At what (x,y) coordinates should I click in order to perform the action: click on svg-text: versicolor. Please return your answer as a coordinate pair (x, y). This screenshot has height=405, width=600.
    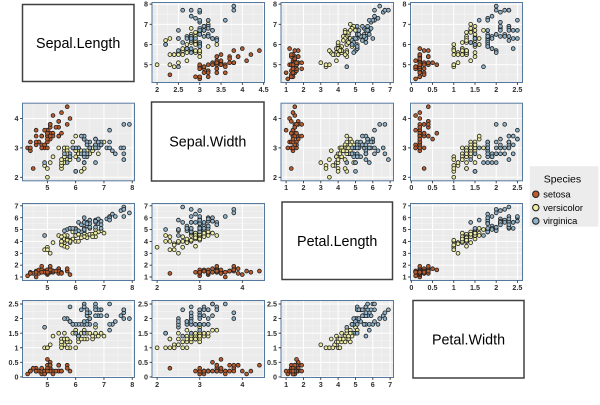
    Looking at the image, I should click on (563, 208).